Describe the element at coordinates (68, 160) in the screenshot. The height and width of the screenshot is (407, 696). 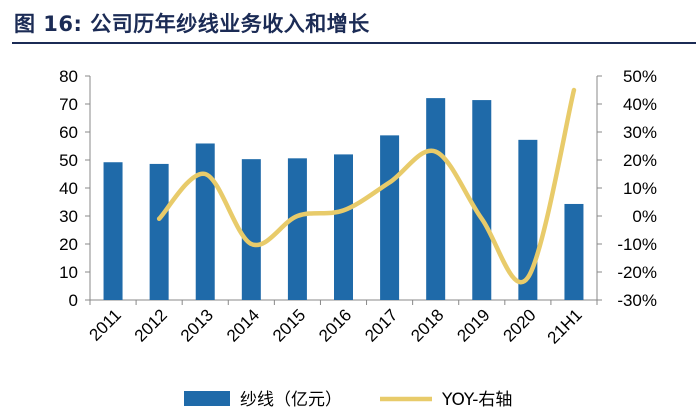
I see `y-left-tick-label: 50` at that location.